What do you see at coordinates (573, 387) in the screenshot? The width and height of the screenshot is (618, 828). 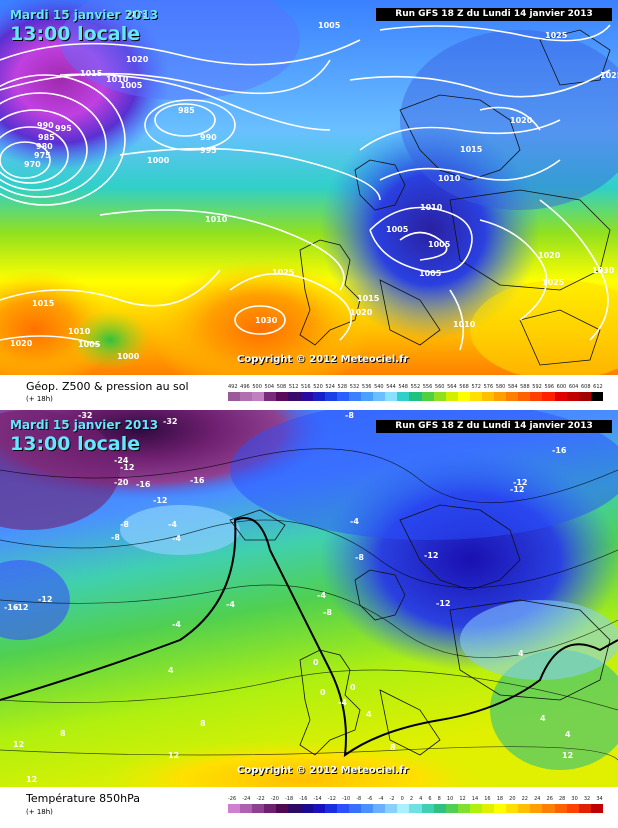 I see `scale-tick-label: 604` at bounding box center [573, 387].